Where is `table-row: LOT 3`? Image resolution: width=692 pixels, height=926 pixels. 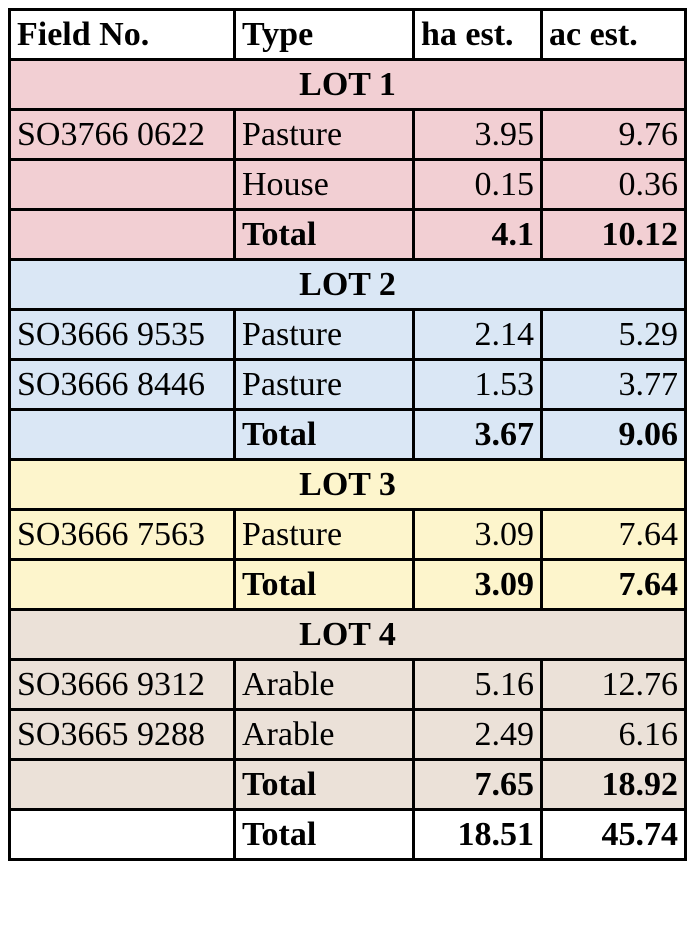
table-row: LOT 3 is located at coordinates (347, 484).